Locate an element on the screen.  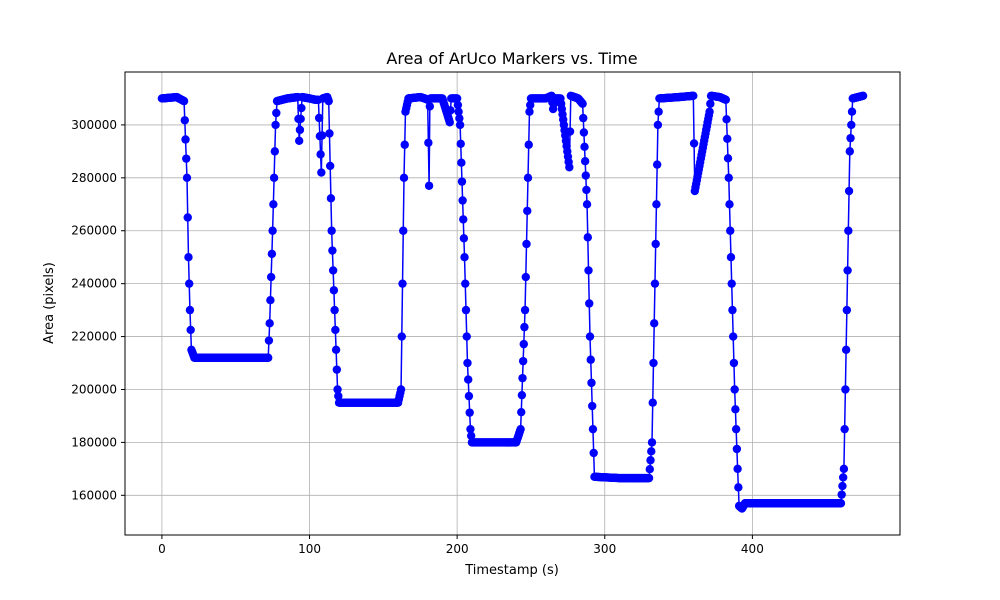
y-tick-label: 200000 is located at coordinates (94, 389).